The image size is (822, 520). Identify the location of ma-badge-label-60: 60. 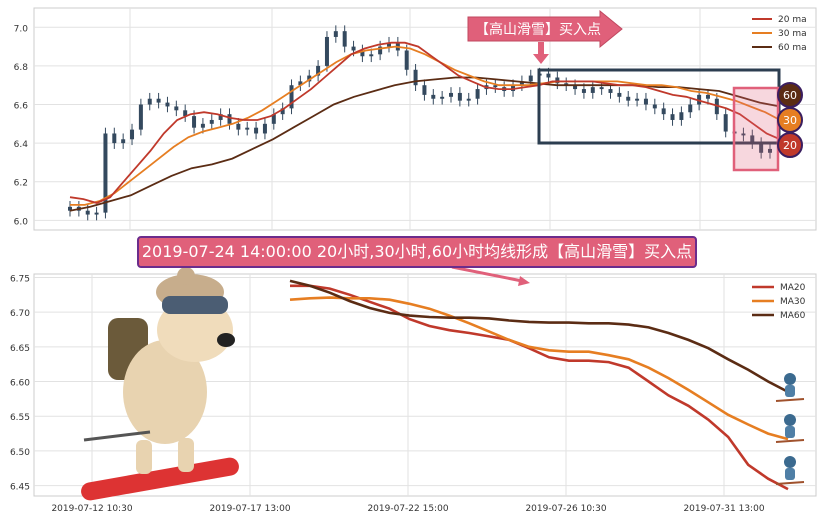
(790, 95).